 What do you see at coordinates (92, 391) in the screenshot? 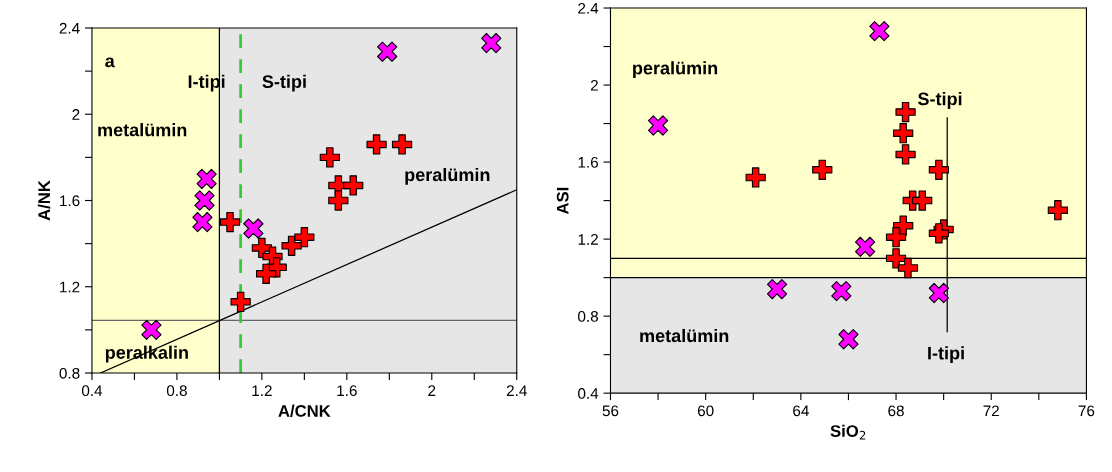
I see `x-tick-label: 0.4` at bounding box center [92, 391].